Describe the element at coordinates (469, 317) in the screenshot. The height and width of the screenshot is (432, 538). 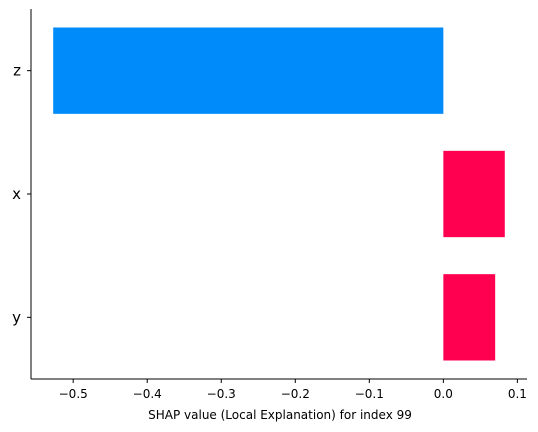
I see `bar-y` at that location.